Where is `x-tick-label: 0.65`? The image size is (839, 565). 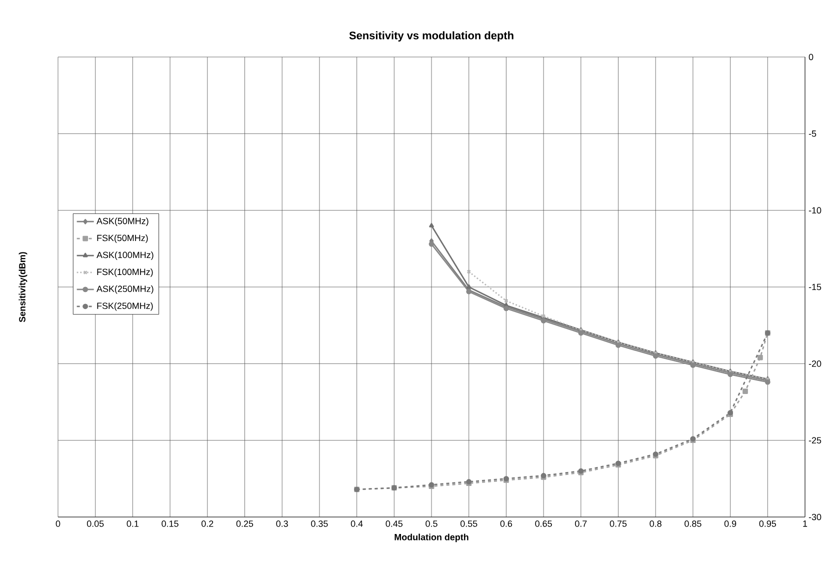 x-tick-label: 0.65 is located at coordinates (543, 523).